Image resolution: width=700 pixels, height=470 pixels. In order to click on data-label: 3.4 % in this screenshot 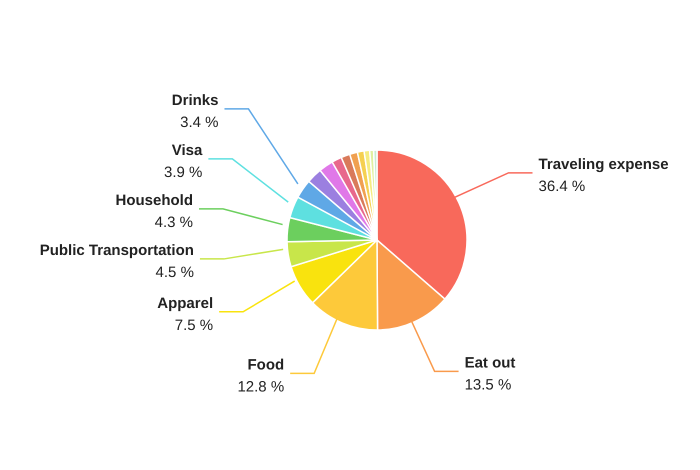, I will do `click(199, 122)`.